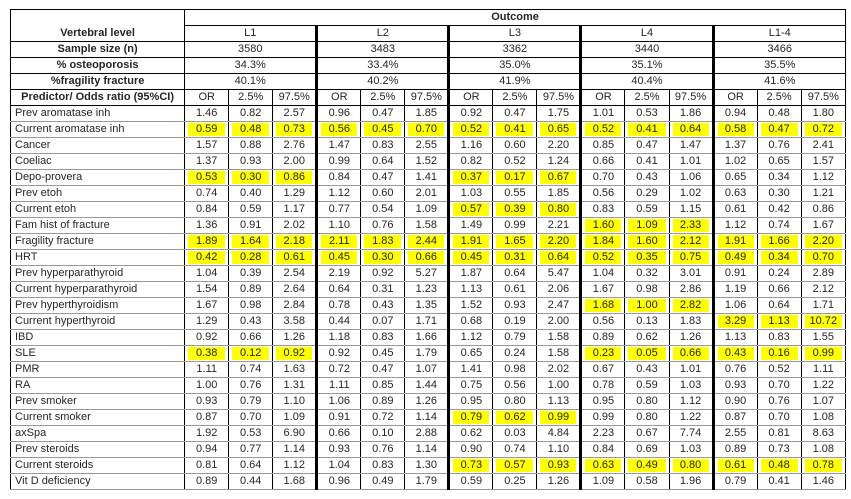 The height and width of the screenshot is (499, 851). I want to click on value: 1.00, so click(558, 385).